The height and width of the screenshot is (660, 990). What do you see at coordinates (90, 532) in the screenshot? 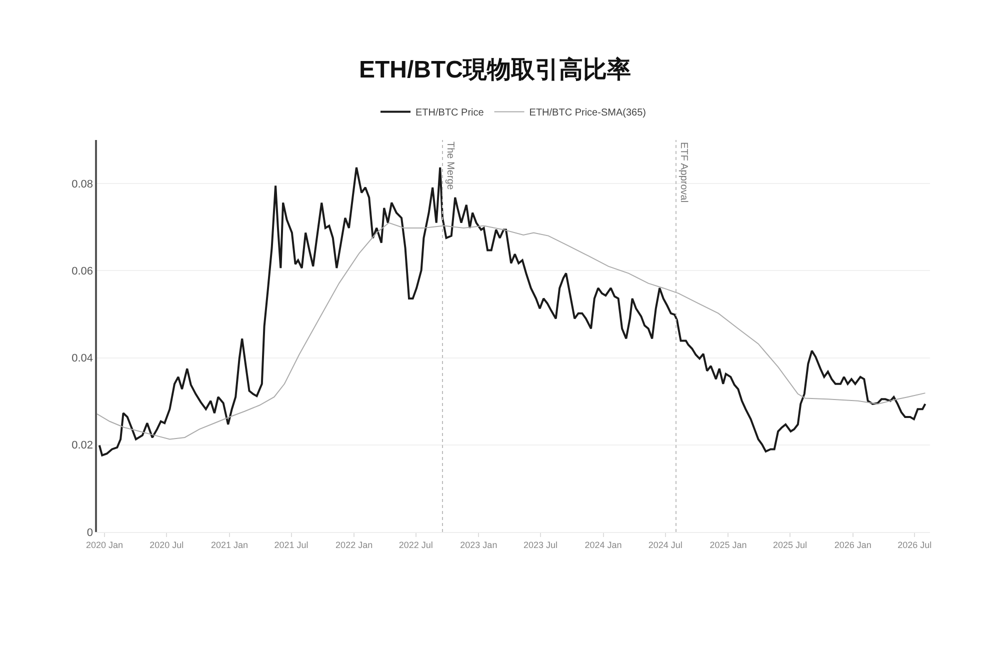
I see `y-tick-label: 0` at bounding box center [90, 532].